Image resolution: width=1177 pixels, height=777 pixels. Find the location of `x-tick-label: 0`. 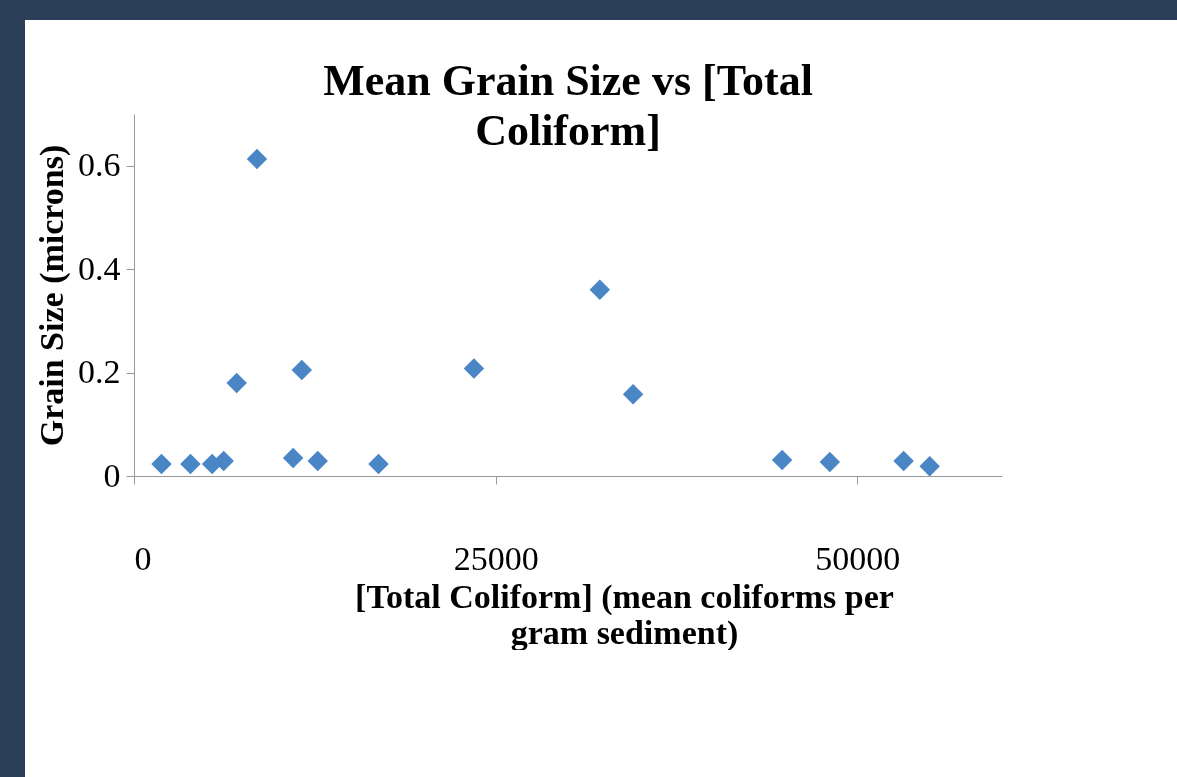

x-tick-label: 0 is located at coordinates (143, 558).